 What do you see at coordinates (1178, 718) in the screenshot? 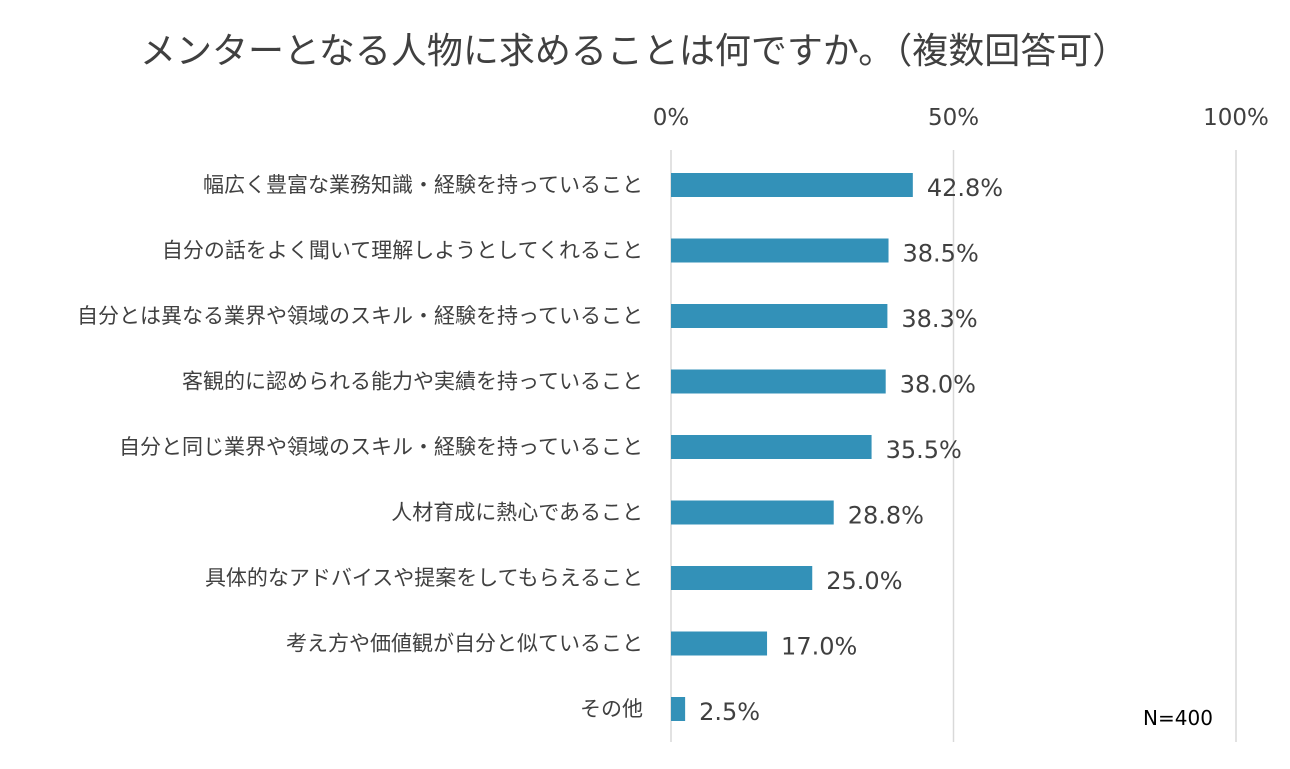
I see `sample-size-note: N=400` at bounding box center [1178, 718].